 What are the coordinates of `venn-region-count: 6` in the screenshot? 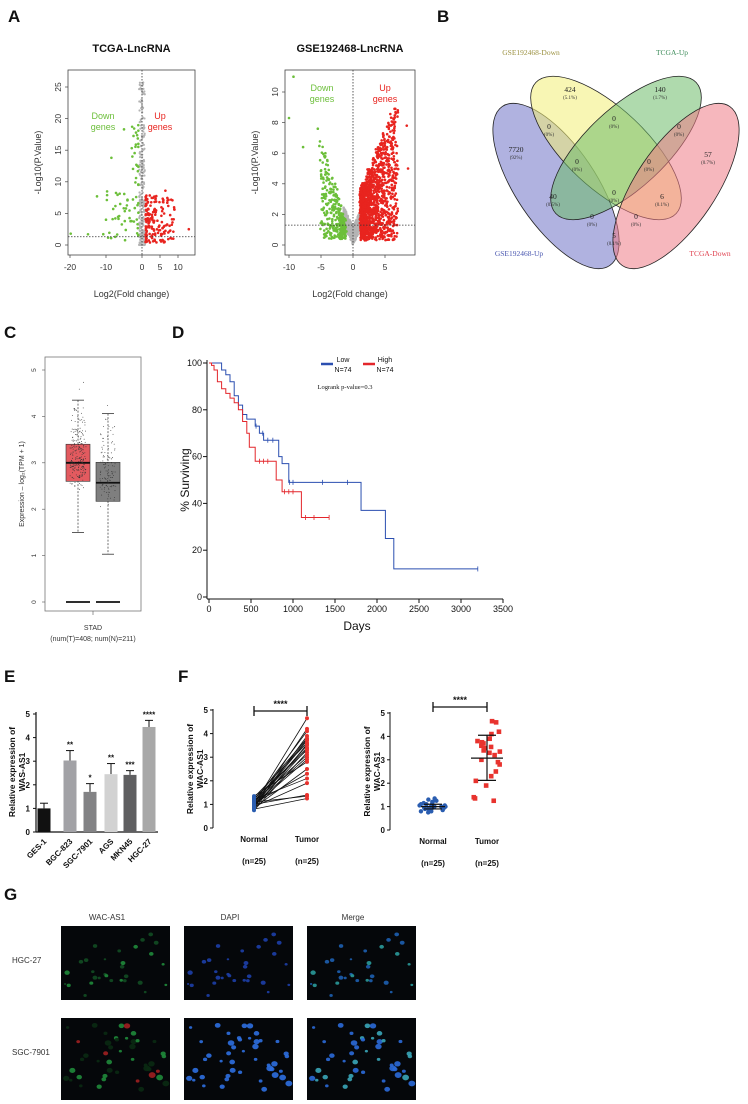 It's located at (662, 196).